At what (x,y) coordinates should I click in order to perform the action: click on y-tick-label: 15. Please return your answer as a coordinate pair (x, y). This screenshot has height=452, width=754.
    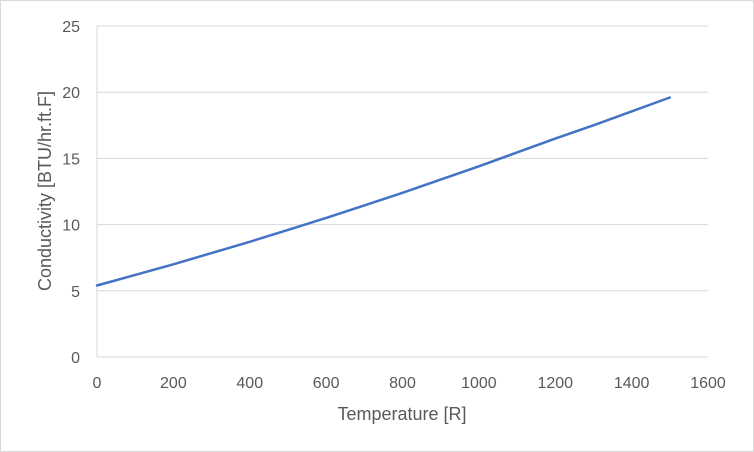
    Looking at the image, I should click on (71, 159).